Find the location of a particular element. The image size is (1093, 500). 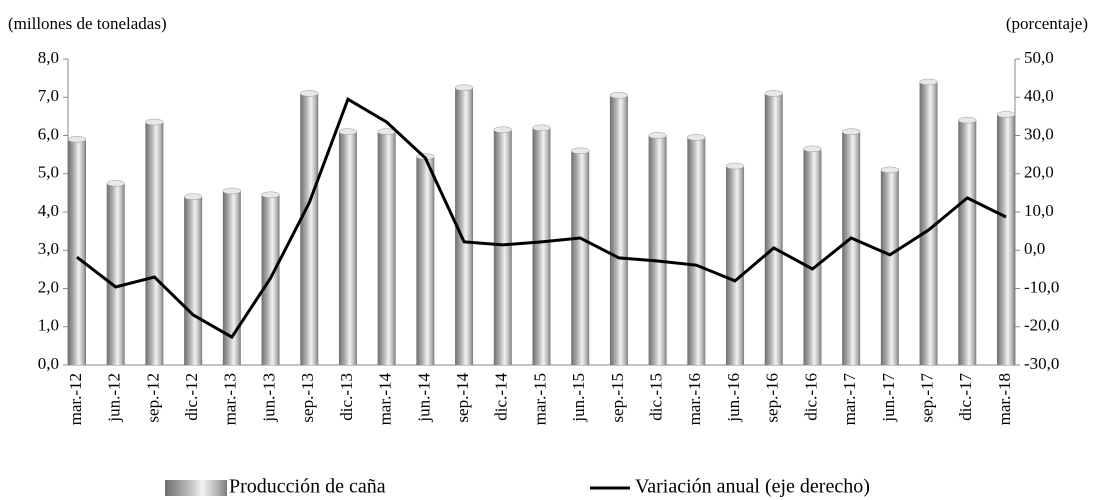

x-tick-label: mar.-13 is located at coordinates (230, 399).